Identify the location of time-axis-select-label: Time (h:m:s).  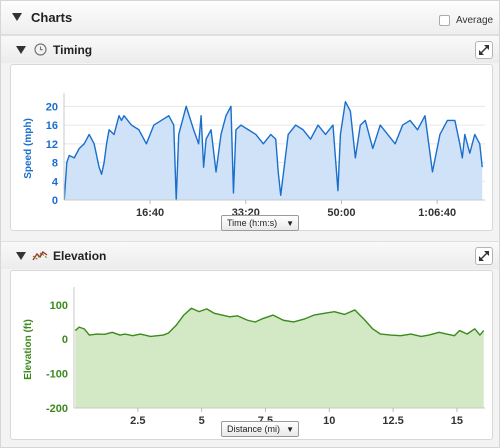
(252, 223).